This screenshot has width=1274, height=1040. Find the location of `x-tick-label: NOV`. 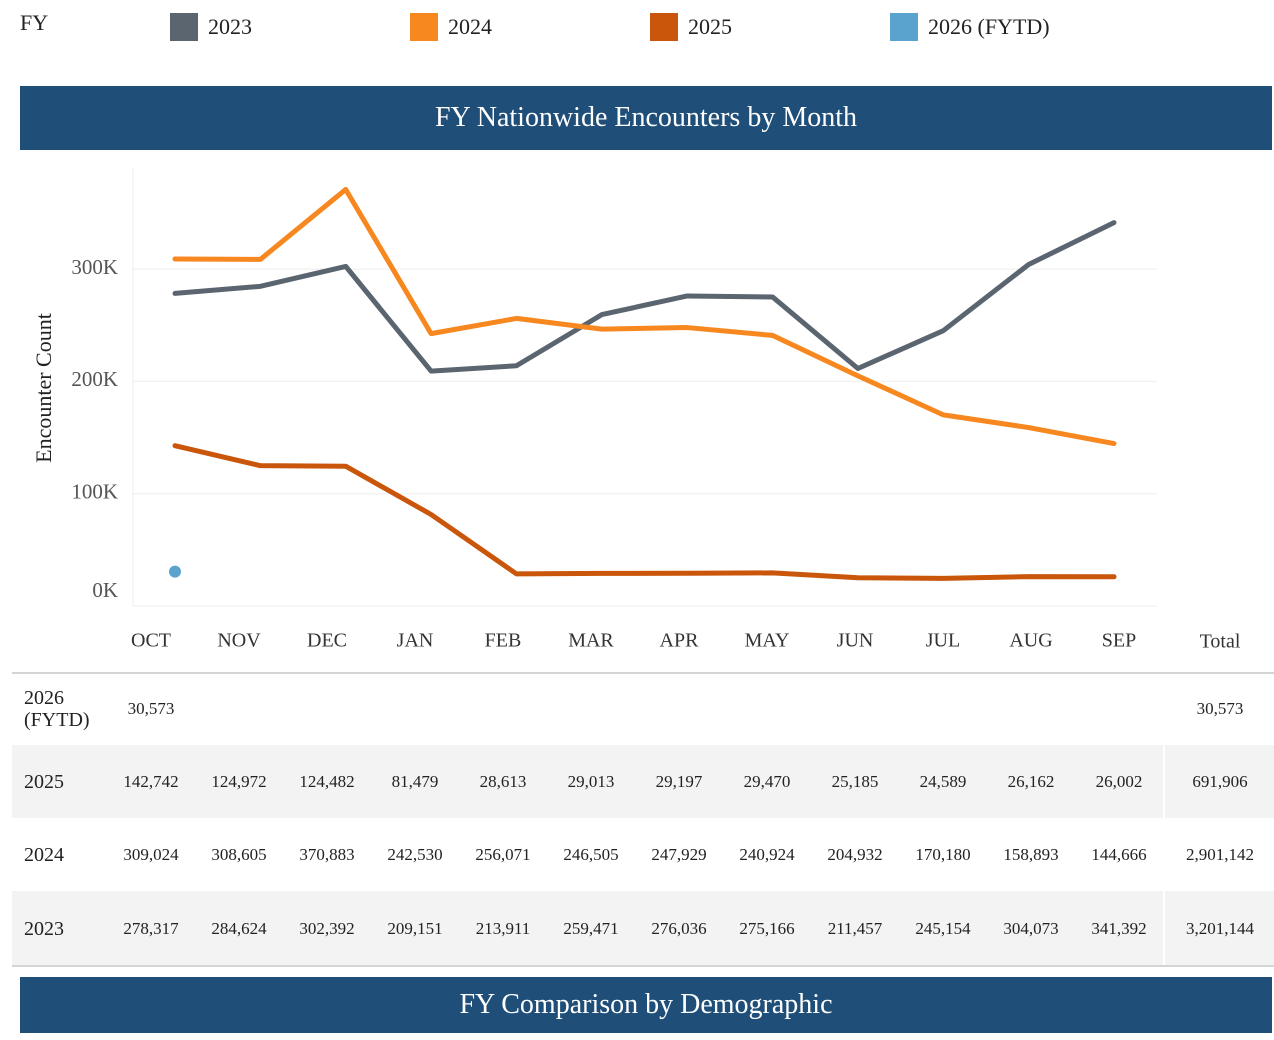

x-tick-label: NOV is located at coordinates (239, 641).